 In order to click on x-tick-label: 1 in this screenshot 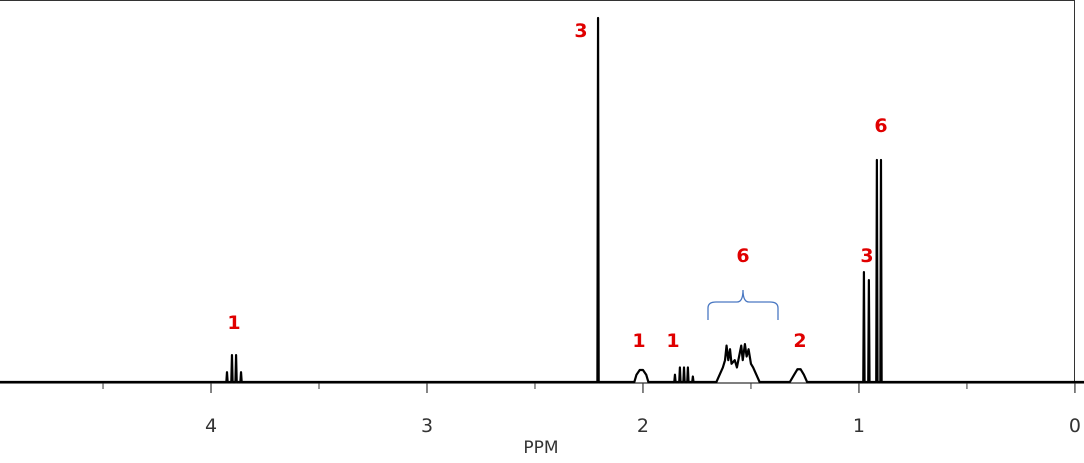, I will do `click(859, 426)`.